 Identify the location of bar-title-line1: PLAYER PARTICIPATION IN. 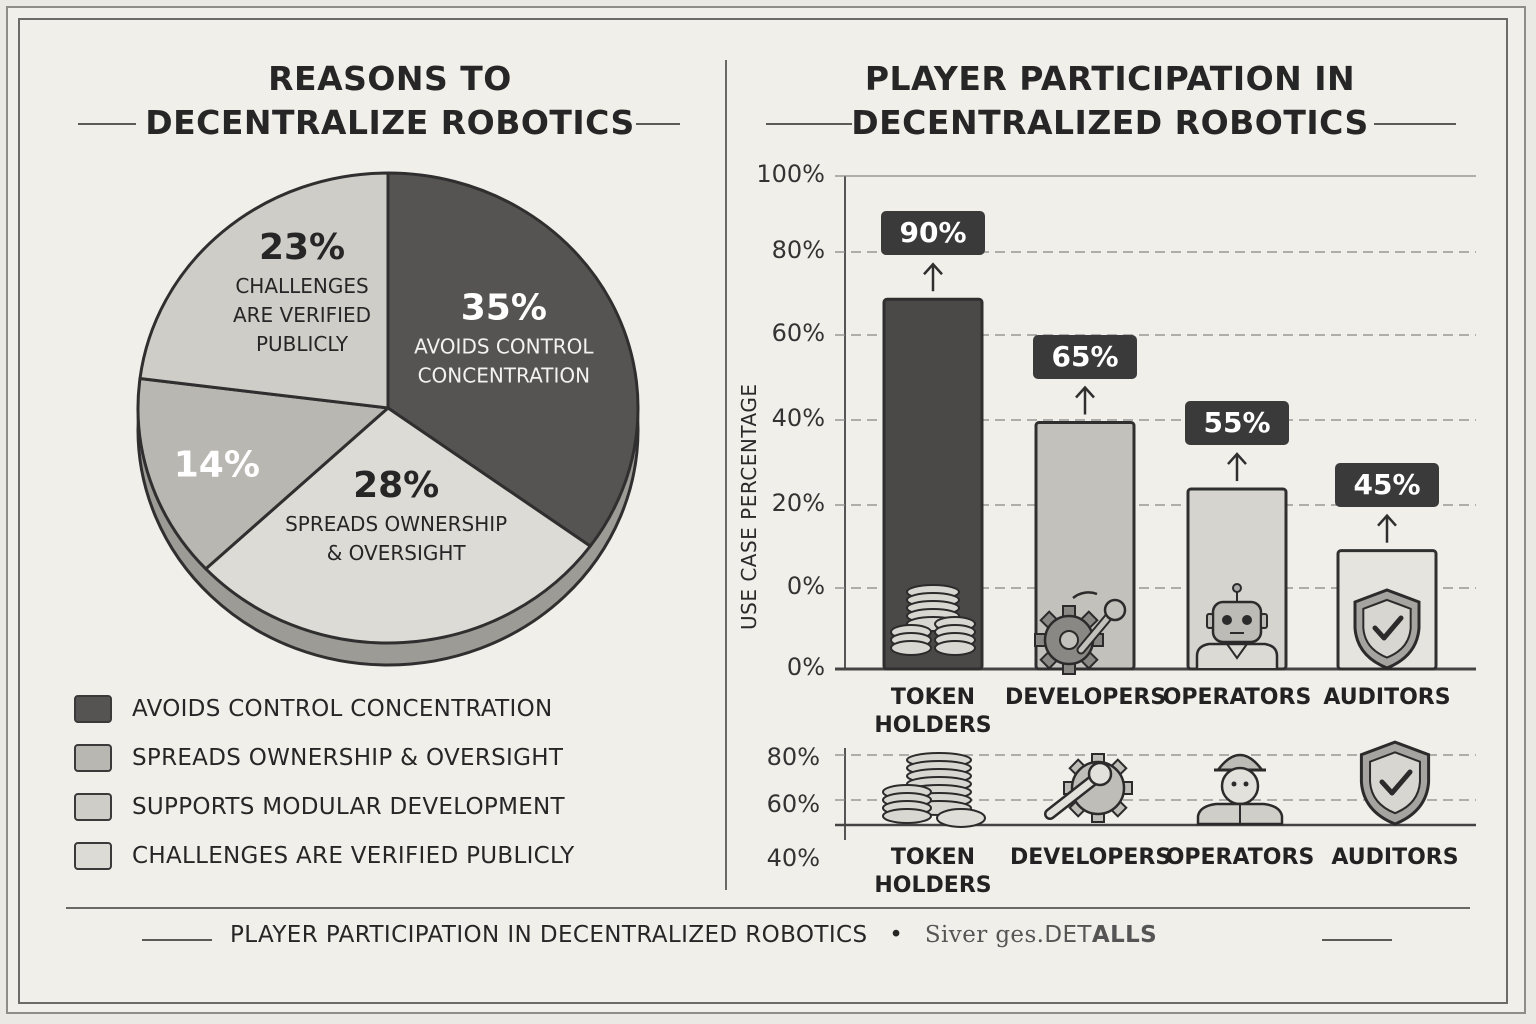
(1110, 78).